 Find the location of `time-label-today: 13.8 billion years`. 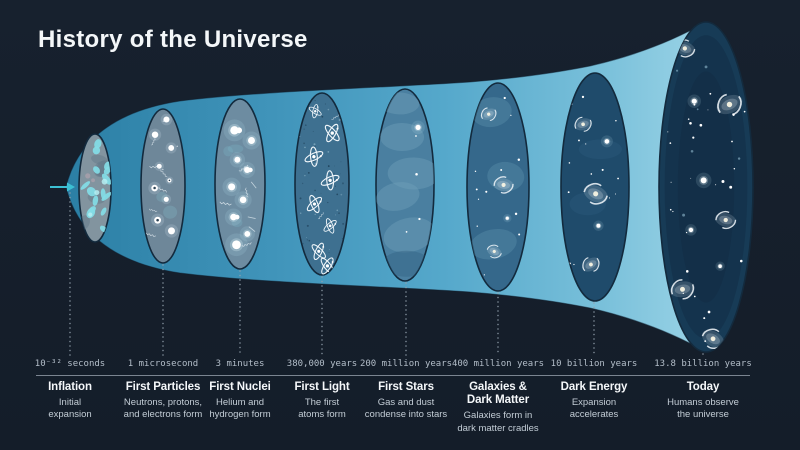

time-label-today: 13.8 billion years is located at coordinates (703, 364).